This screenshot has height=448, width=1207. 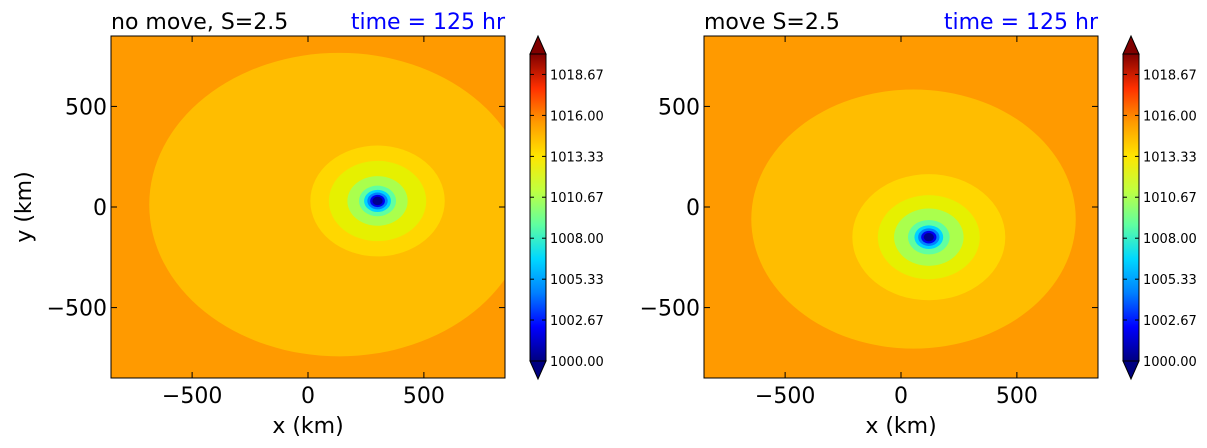 I want to click on y-axis-label: y (km), so click(x=24, y=206).